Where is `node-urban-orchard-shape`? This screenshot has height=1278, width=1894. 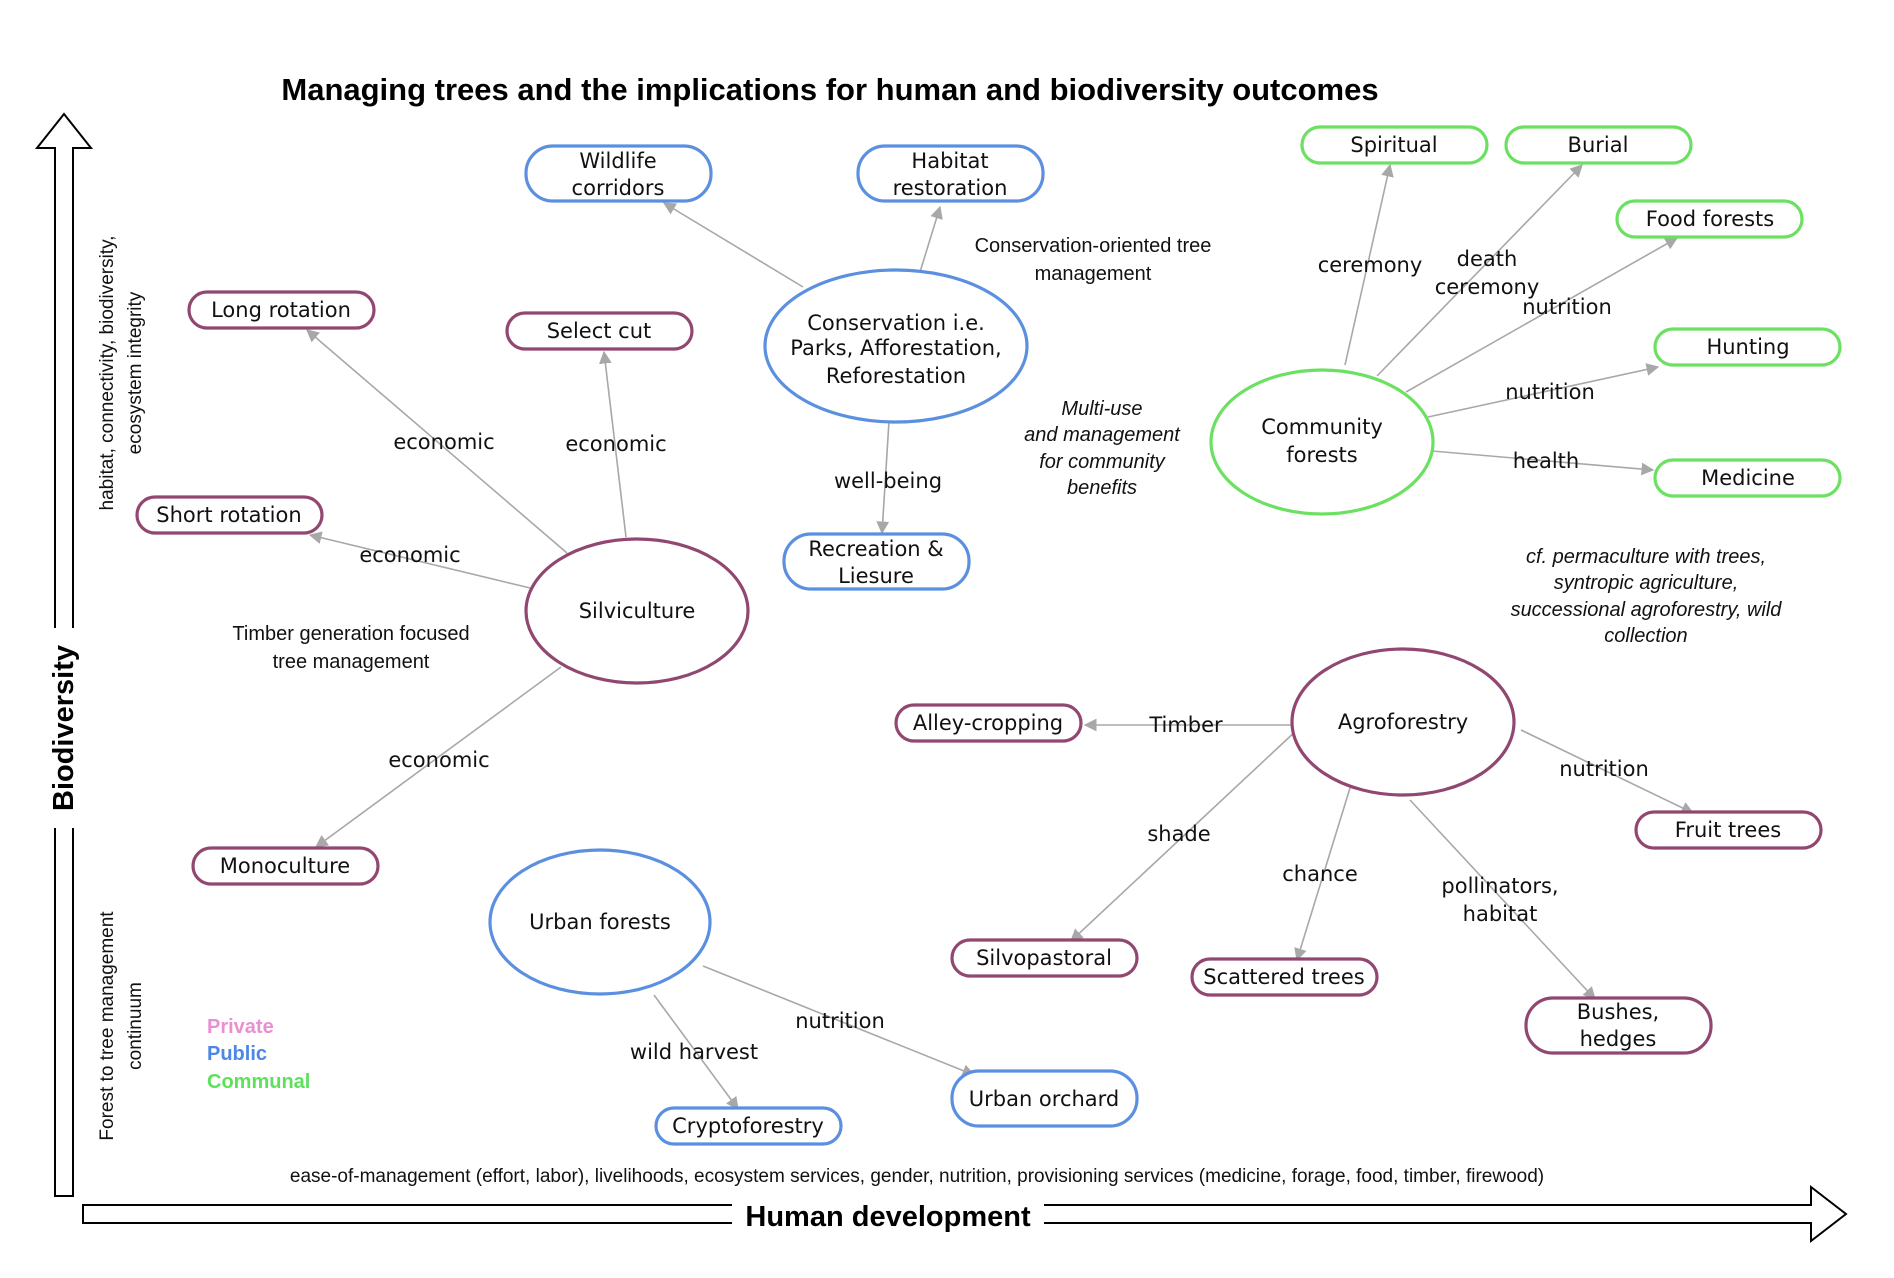 node-urban-orchard-shape is located at coordinates (1044, 1098).